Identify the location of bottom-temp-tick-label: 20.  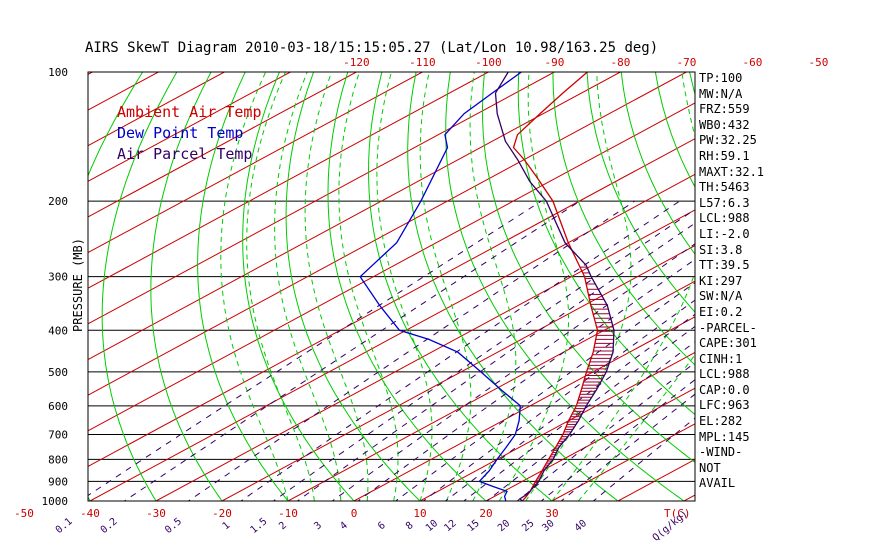
(485, 513).